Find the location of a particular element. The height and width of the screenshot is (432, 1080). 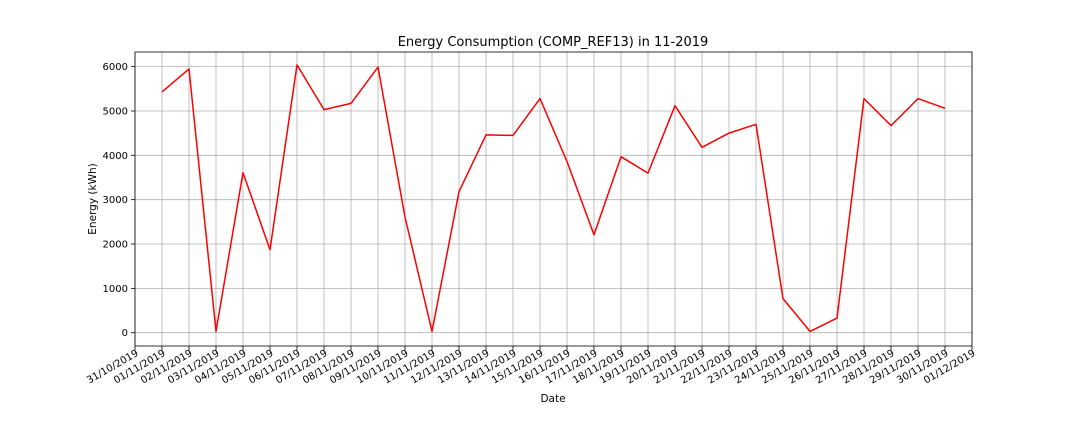

y-tick-label-5: 5000 is located at coordinates (115, 111).